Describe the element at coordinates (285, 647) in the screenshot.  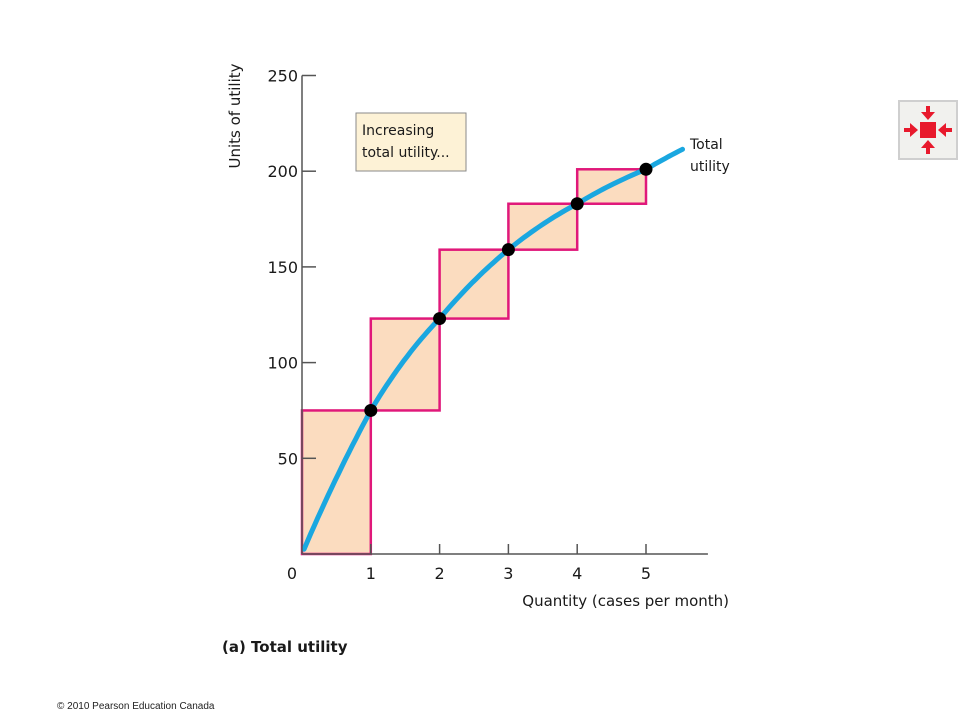
I see `panel-label: (a) Total utility` at that location.